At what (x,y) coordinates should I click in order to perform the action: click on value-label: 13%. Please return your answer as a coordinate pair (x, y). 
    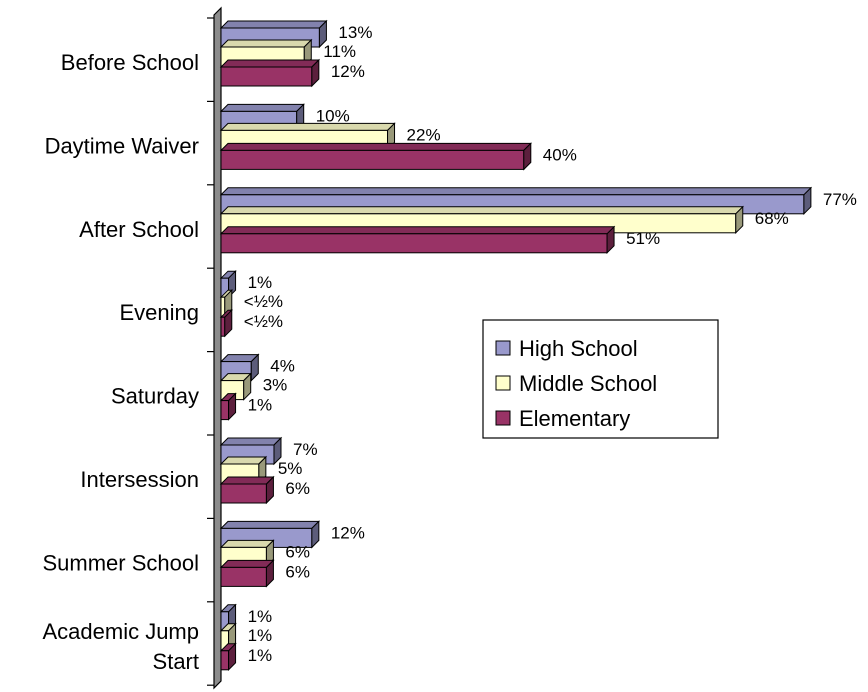
    Looking at the image, I should click on (355, 32).